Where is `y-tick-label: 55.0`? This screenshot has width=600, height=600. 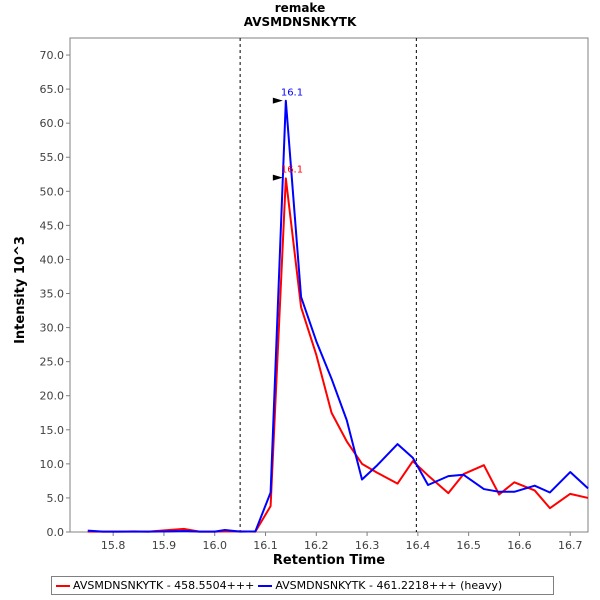 y-tick-label: 55.0 is located at coordinates (52, 157).